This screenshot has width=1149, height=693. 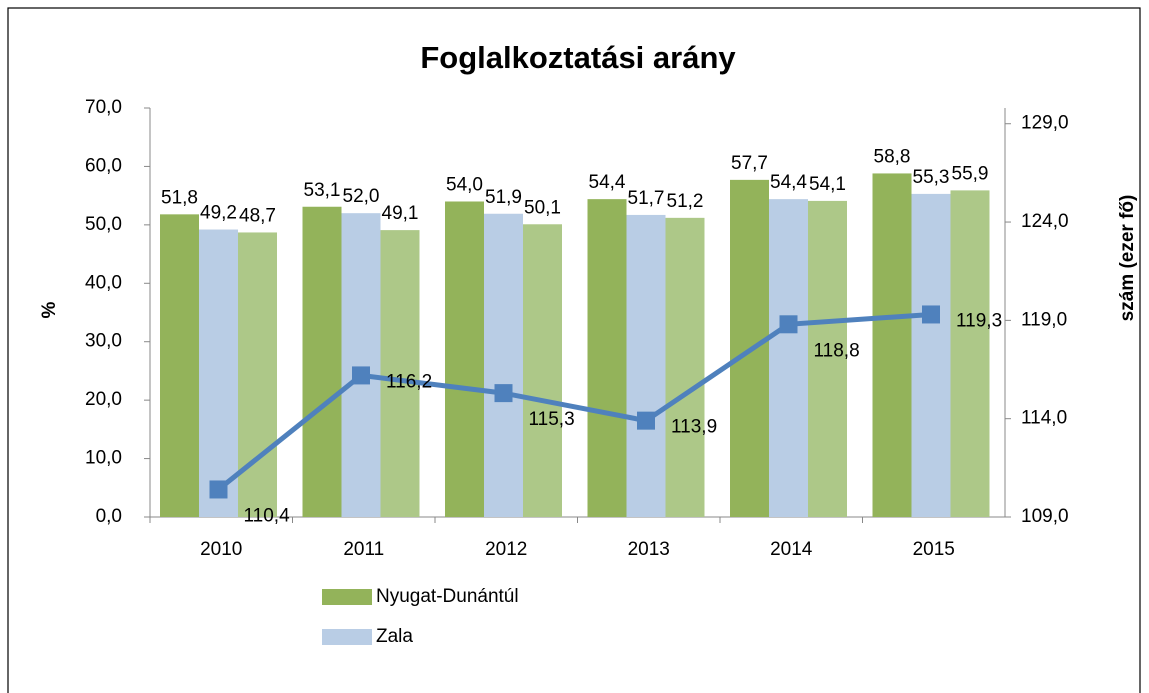 What do you see at coordinates (179, 197) in the screenshot?
I see `data-label: 51,8` at bounding box center [179, 197].